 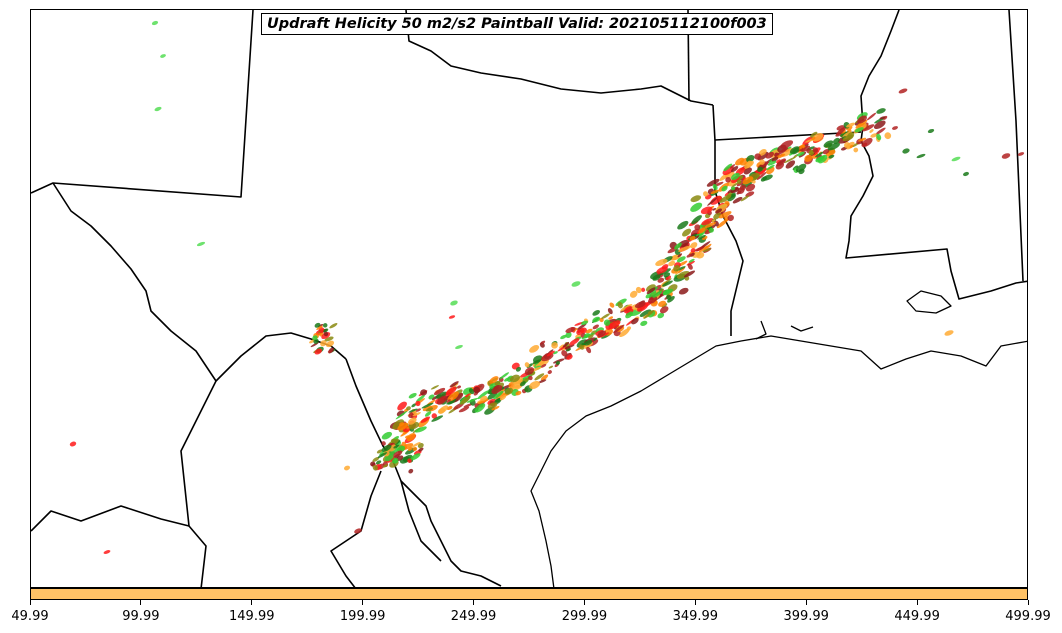 I want to click on tx-ar-la-border, so click(x=728, y=220).